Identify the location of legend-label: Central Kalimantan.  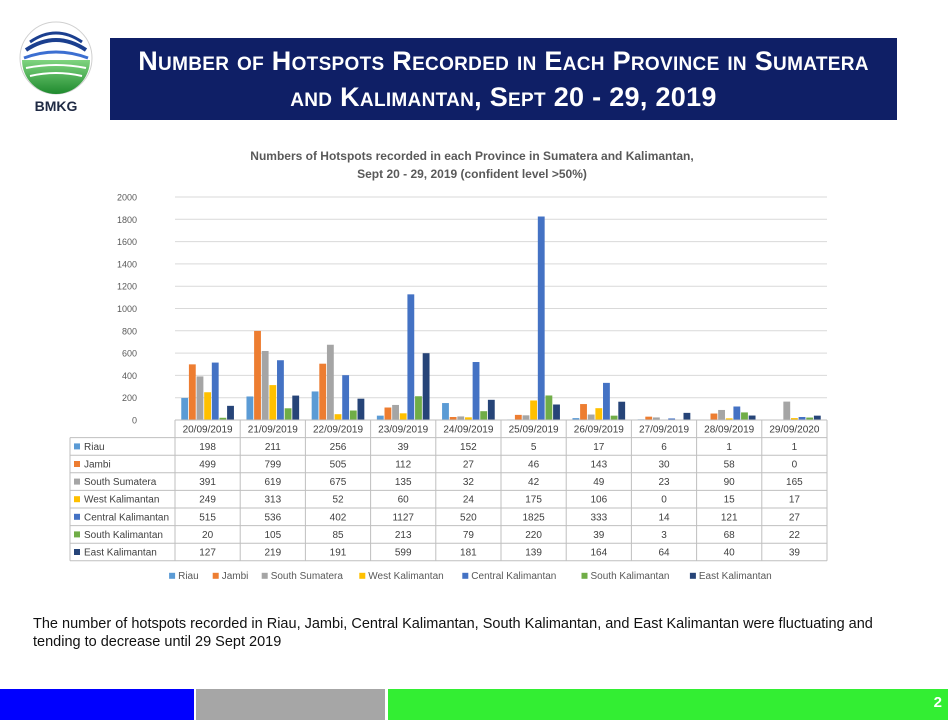
(513, 576).